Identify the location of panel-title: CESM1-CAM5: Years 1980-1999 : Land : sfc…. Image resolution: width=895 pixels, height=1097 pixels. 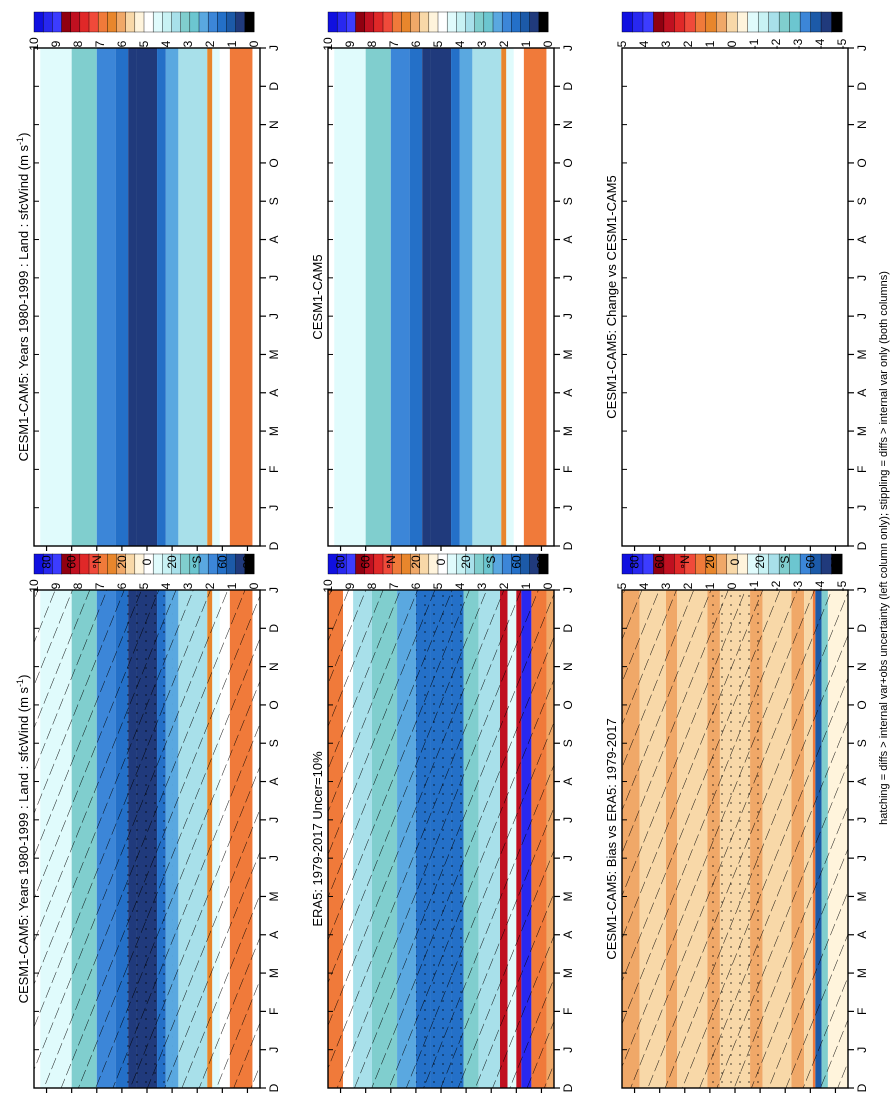
(23, 839).